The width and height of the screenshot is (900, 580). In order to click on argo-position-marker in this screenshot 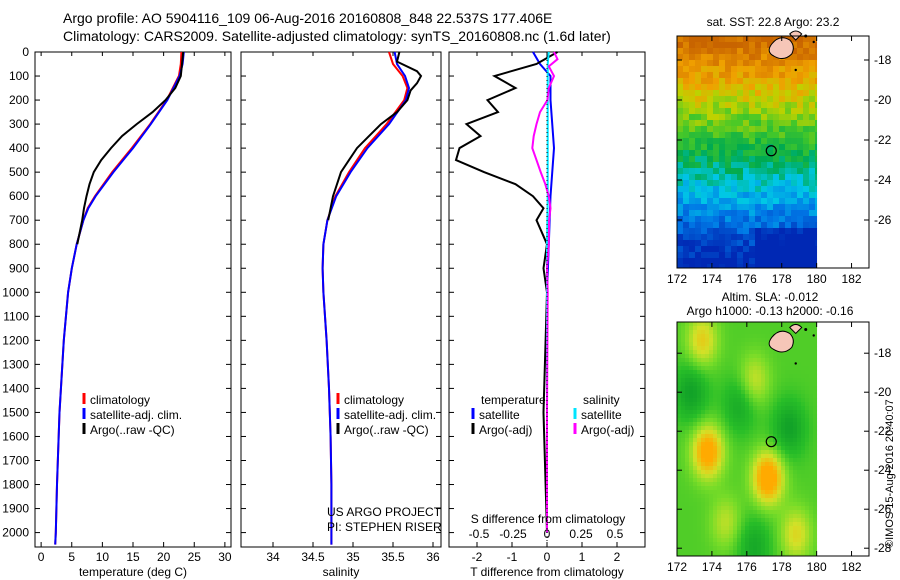, I will do `click(771, 151)`.